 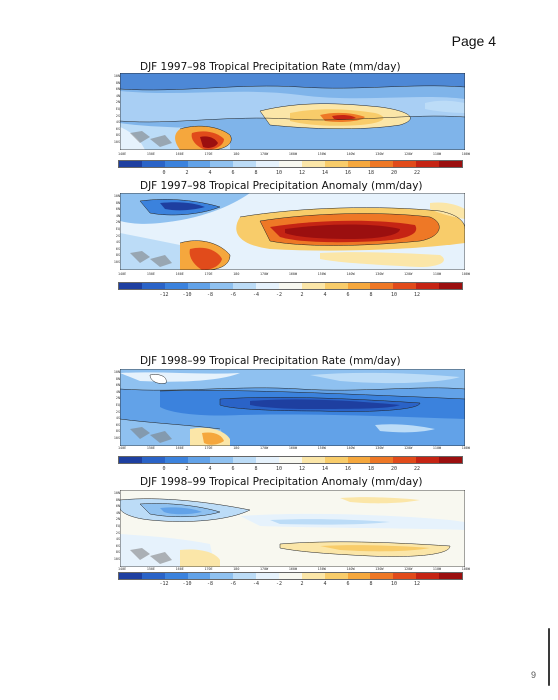 I want to click on latitude-tick: 2S, so click(x=117, y=532).